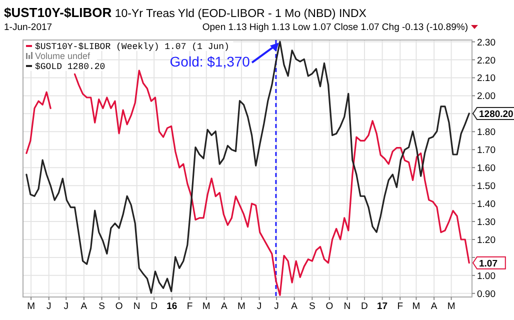 The height and width of the screenshot is (320, 514). What do you see at coordinates (132, 47) in the screenshot?
I see `legend-label: $UST10Y-$LIBOR (Weekly) 1.07 (1 Jun)` at bounding box center [132, 47].